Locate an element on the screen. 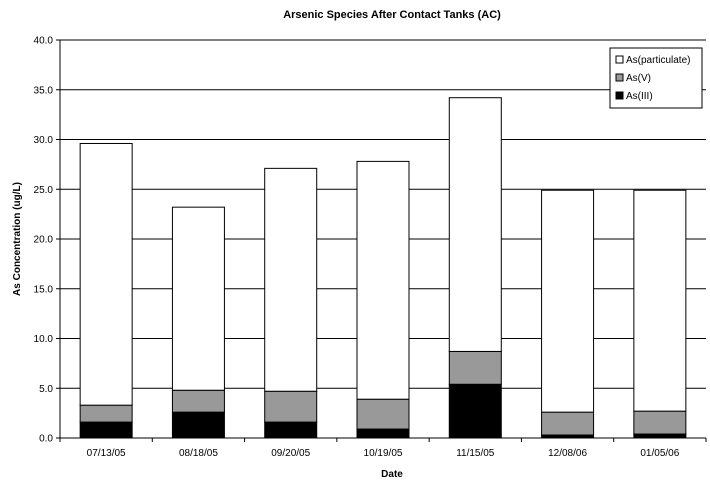  x-tick-label: 10/19/05 is located at coordinates (383, 453).